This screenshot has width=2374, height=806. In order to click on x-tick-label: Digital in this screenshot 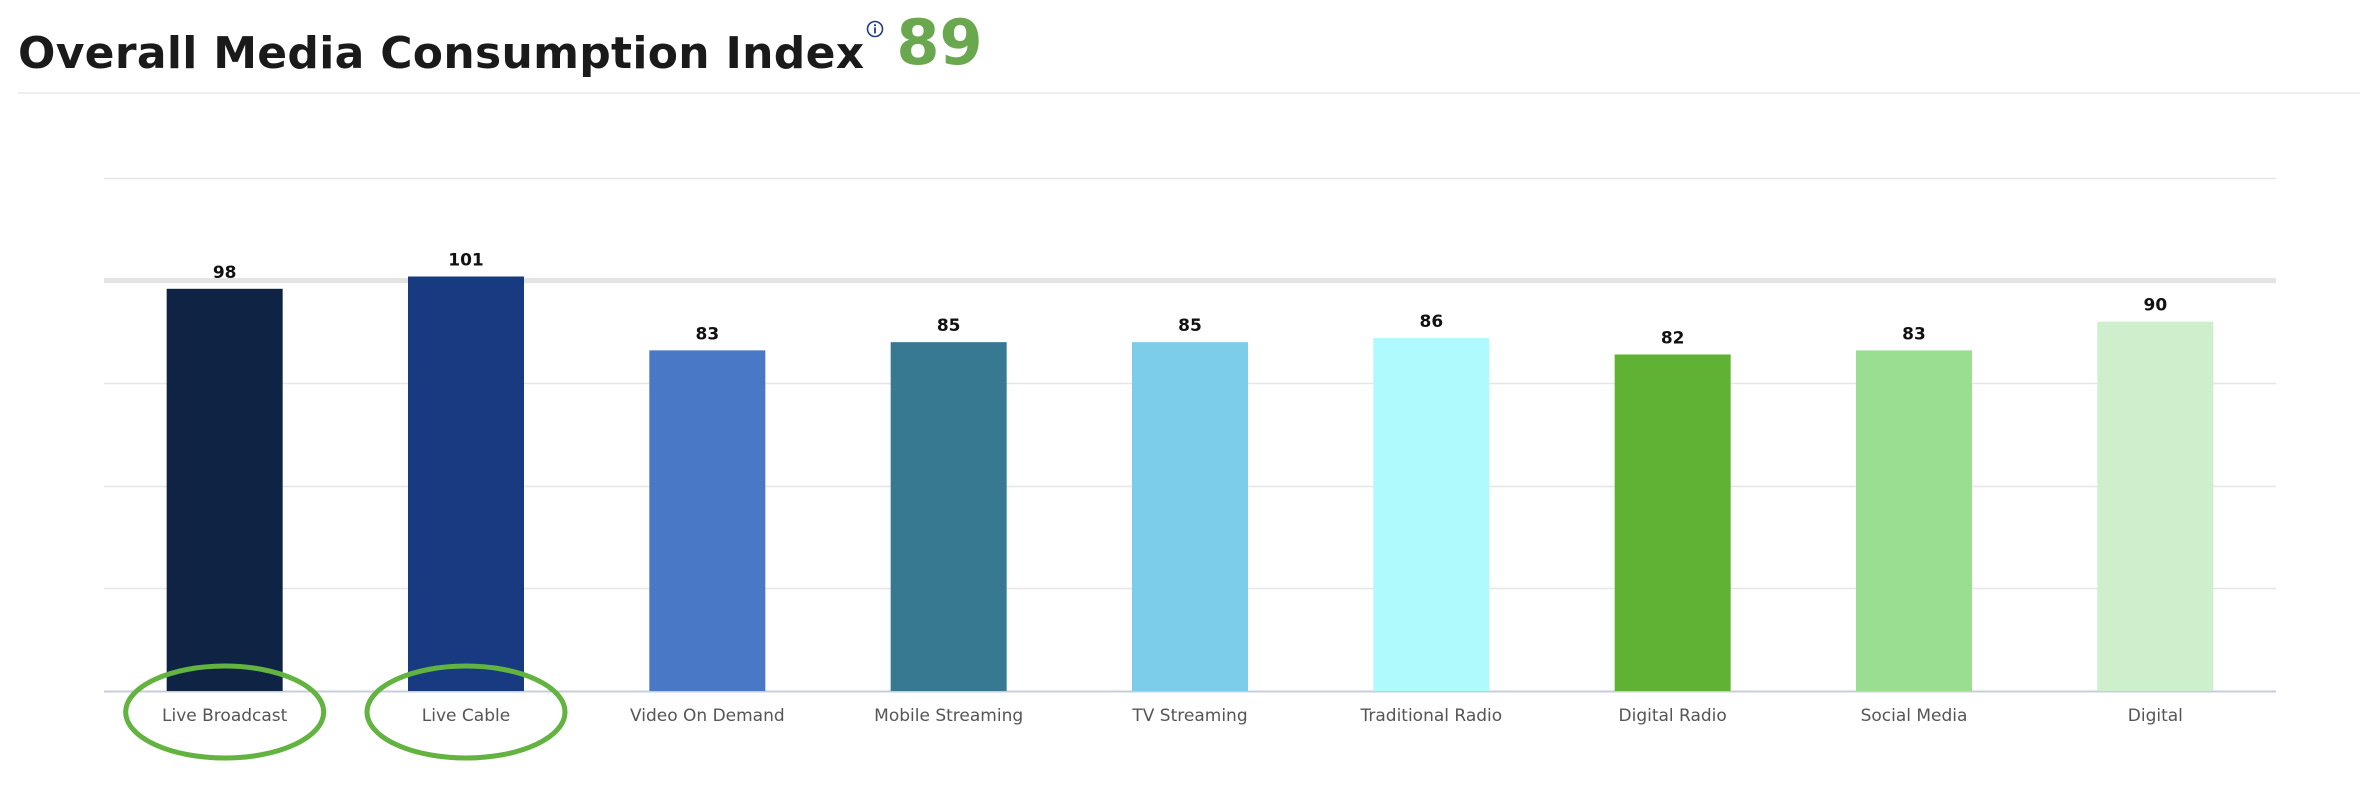, I will do `click(2155, 716)`.